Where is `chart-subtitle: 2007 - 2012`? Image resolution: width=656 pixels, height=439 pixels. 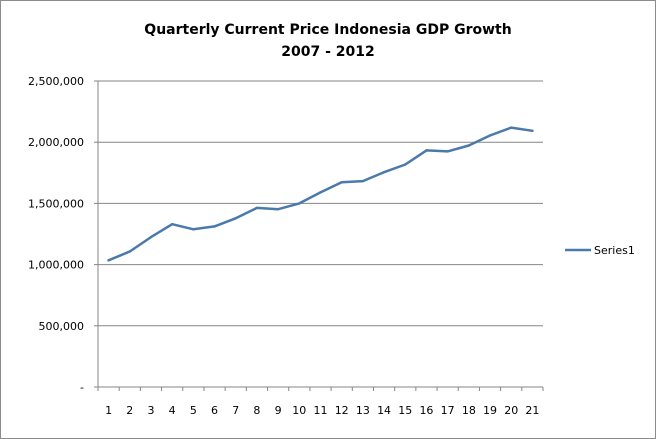 chart-subtitle: 2007 - 2012 is located at coordinates (328, 52).